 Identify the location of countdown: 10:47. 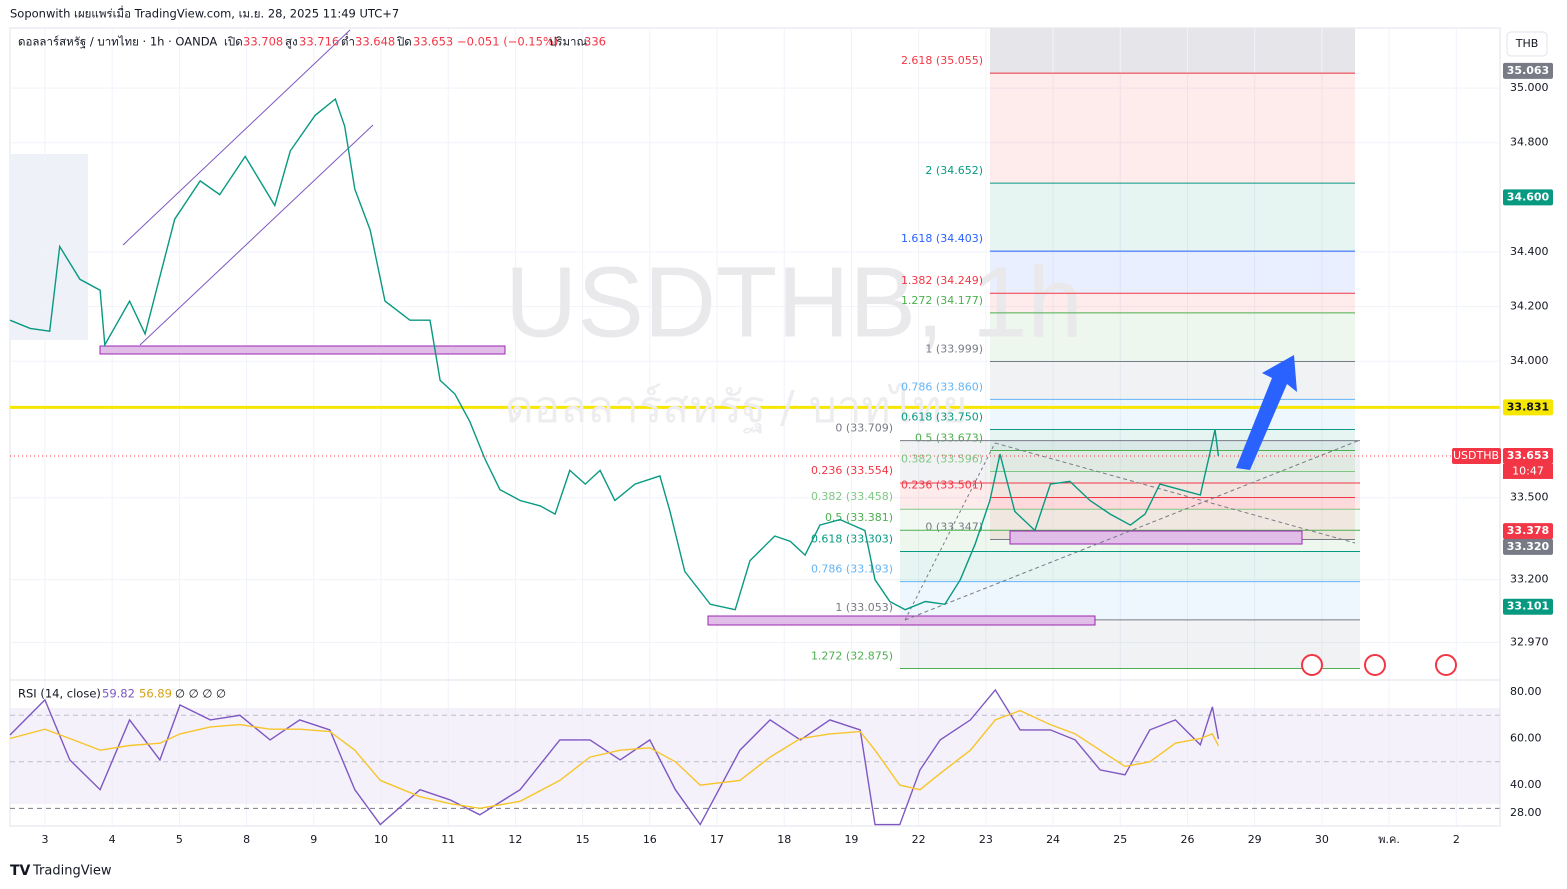
(1528, 470).